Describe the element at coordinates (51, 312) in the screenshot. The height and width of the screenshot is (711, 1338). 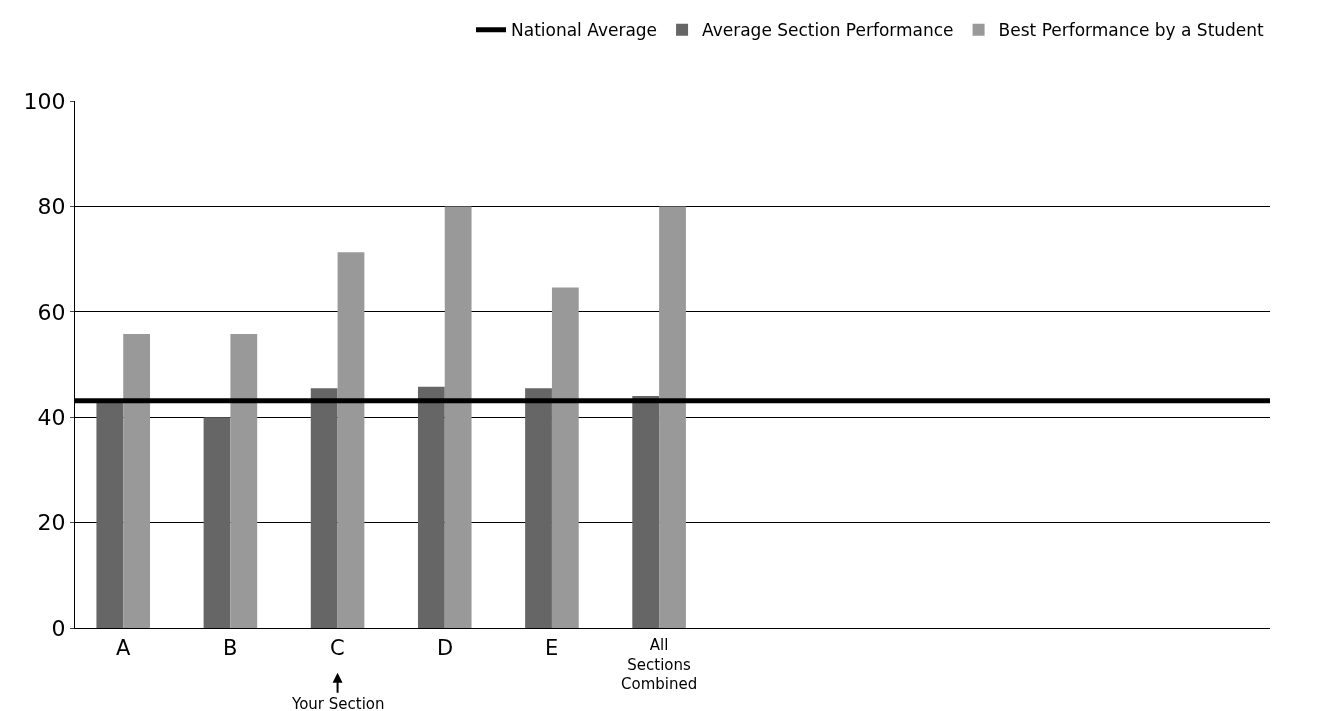
I see `y-tick-label: 60` at that location.